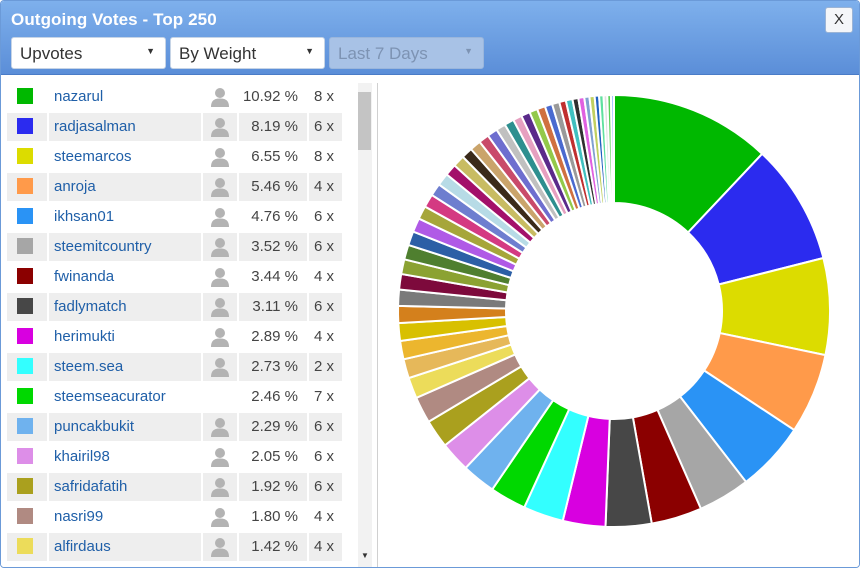 This screenshot has width=860, height=568. I want to click on close-button: X, so click(839, 20).